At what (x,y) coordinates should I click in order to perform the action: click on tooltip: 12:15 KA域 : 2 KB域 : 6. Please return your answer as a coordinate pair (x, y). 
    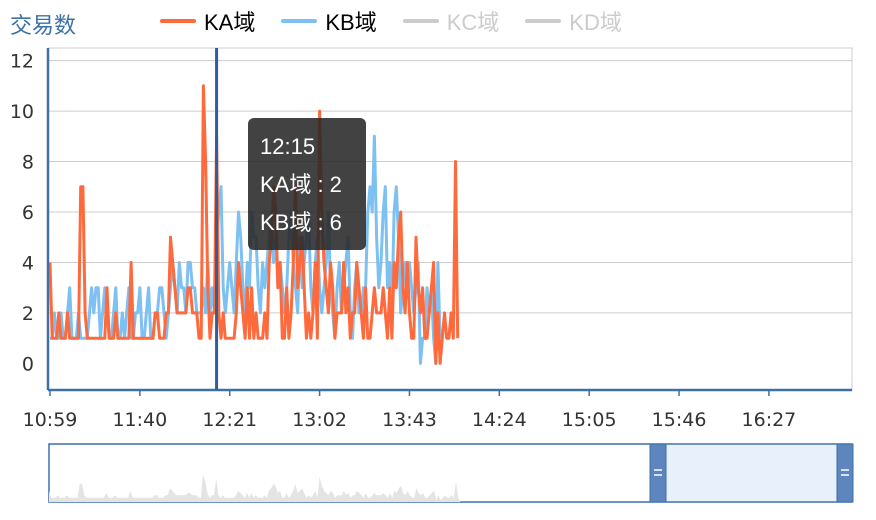
    Looking at the image, I should click on (307, 184).